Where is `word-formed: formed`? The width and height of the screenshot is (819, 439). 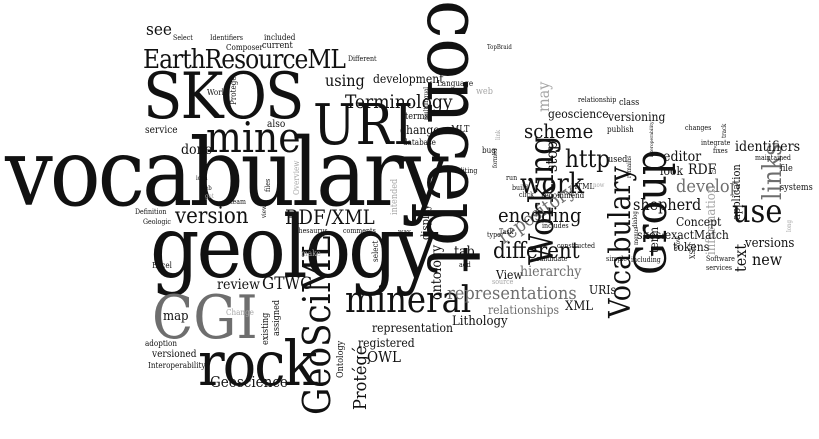
word-formed: formed is located at coordinates (495, 158).